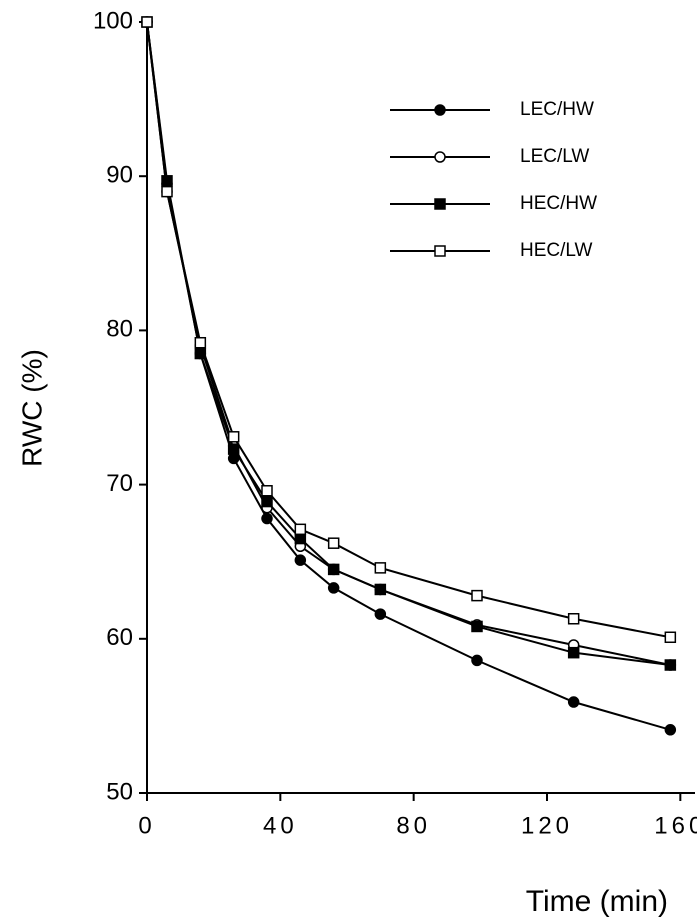 This screenshot has height=923, width=697. I want to click on legend-label: LEC/LW, so click(554, 156).